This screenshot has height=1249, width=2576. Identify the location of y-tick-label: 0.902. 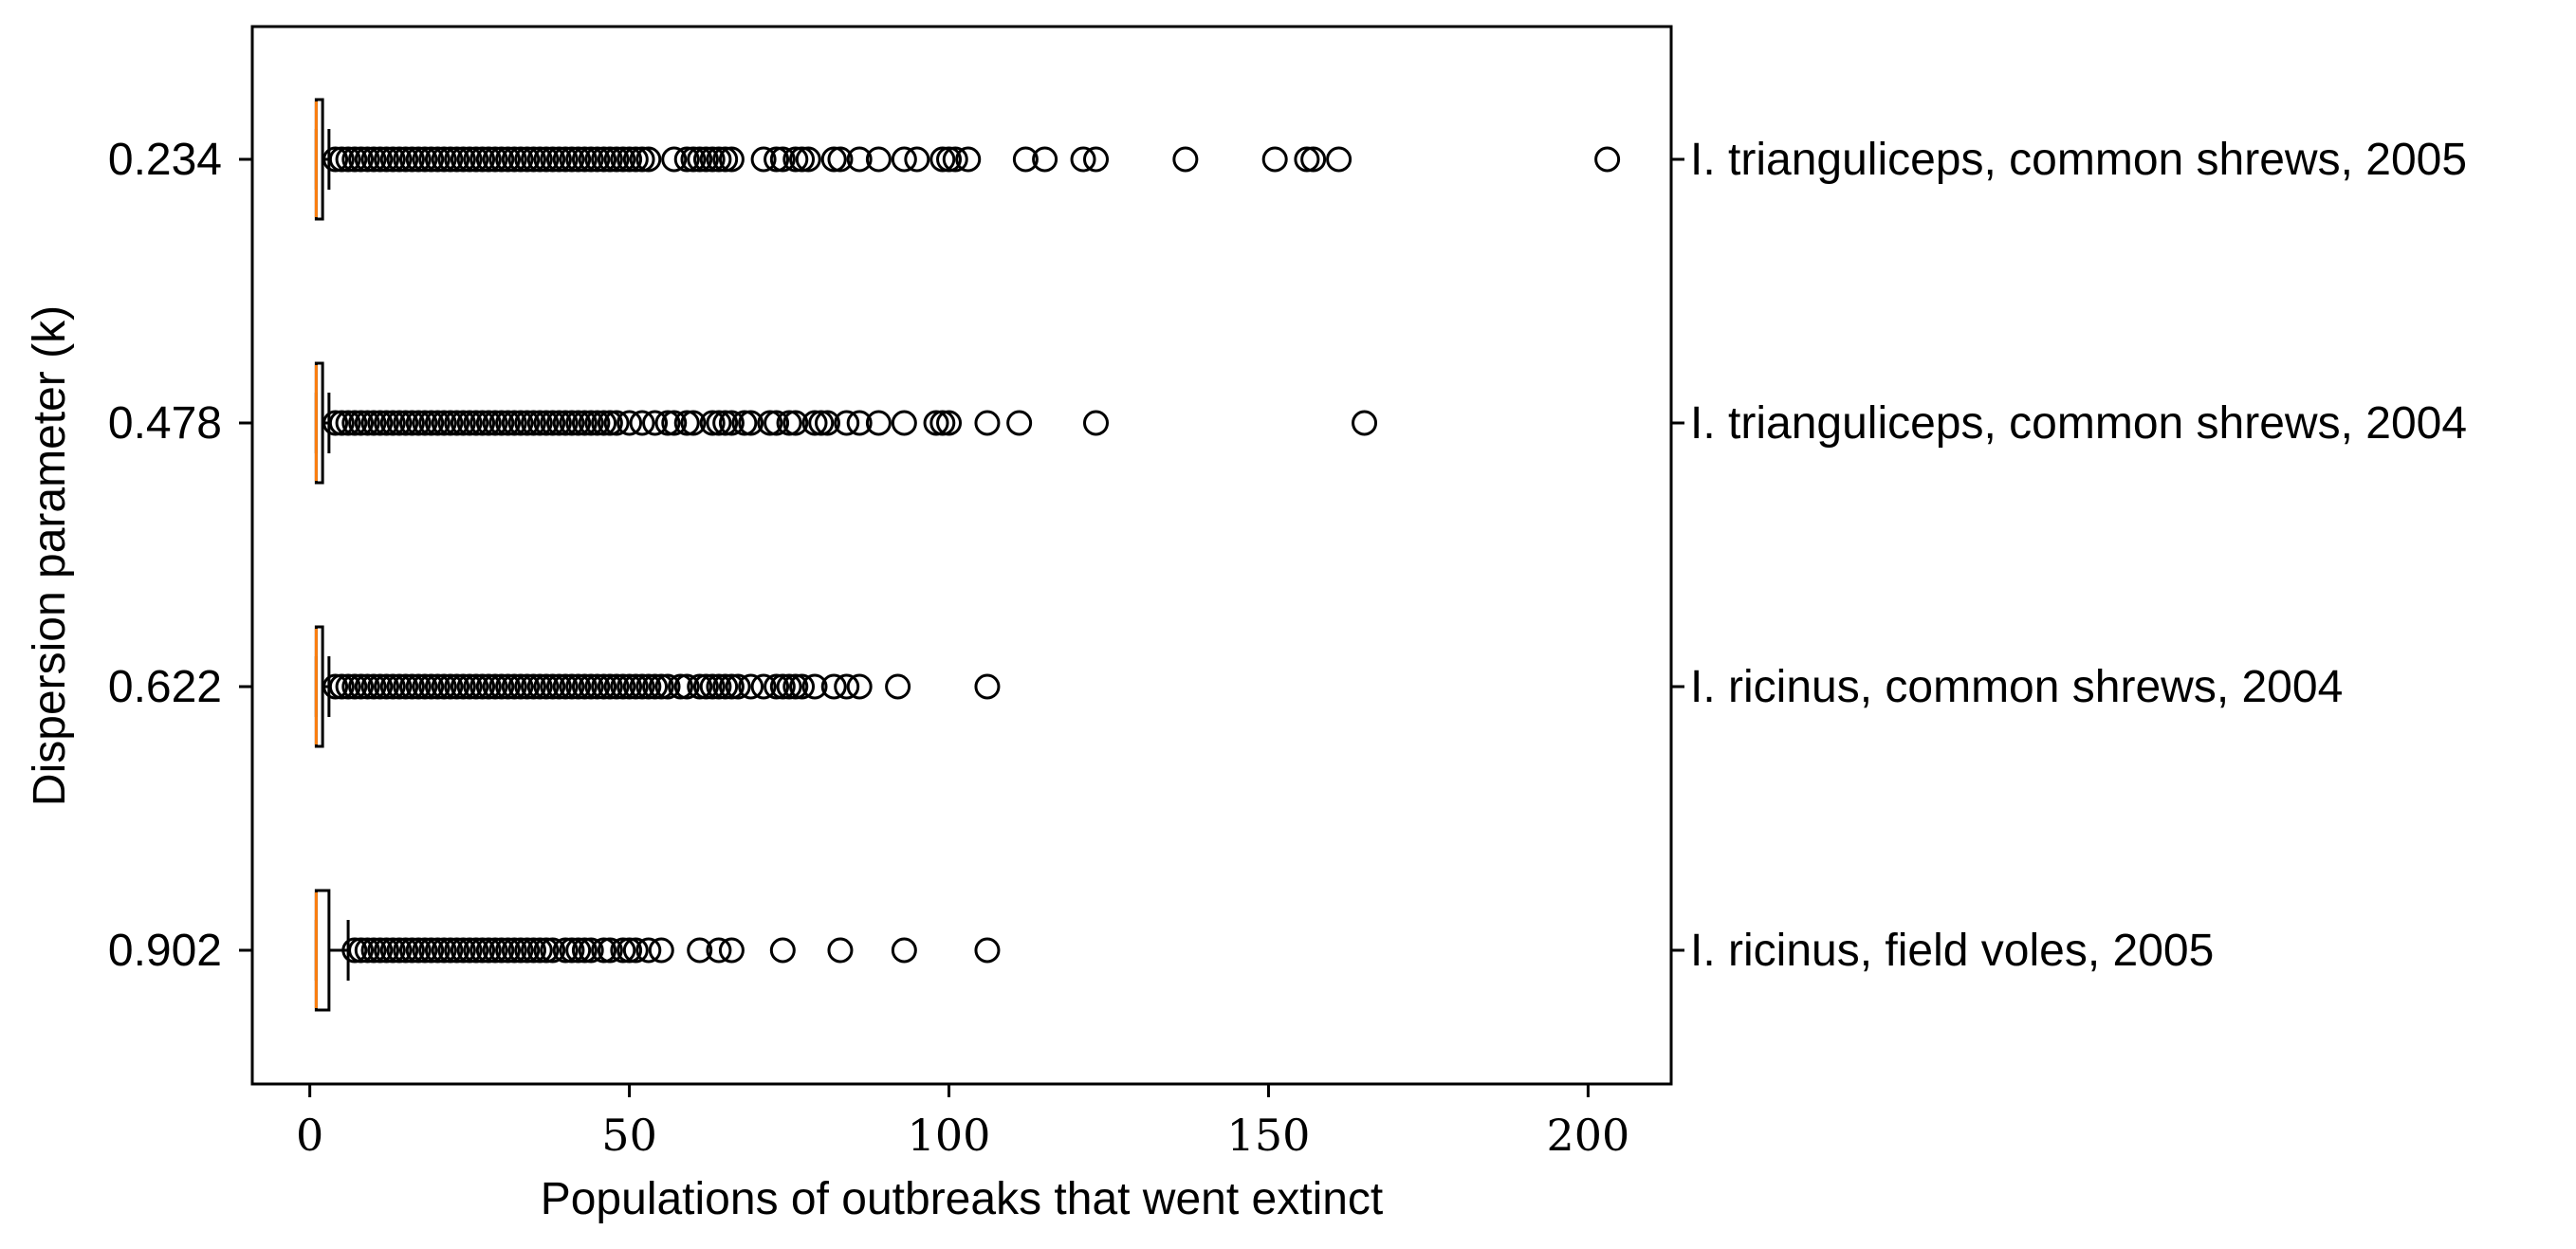
(165, 951).